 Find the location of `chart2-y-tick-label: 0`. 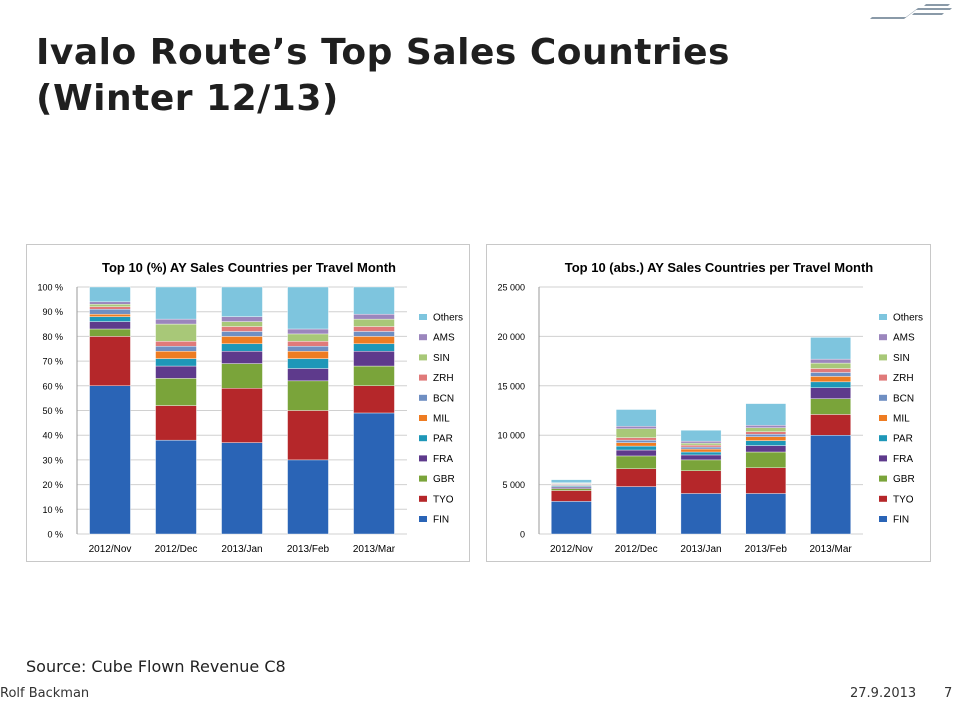

chart2-y-tick-label: 0 is located at coordinates (522, 535).